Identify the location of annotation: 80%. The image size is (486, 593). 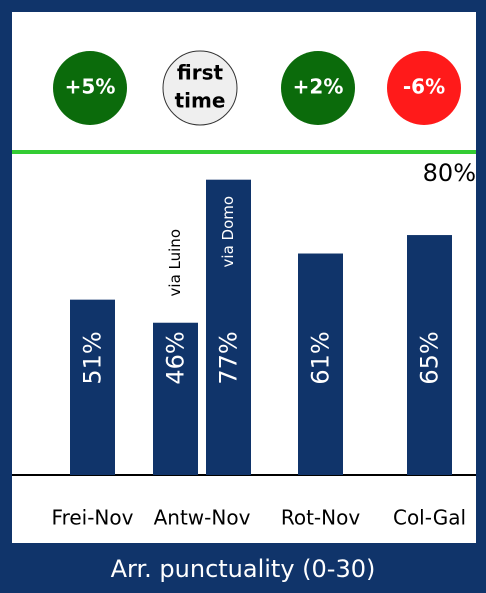
(449, 173).